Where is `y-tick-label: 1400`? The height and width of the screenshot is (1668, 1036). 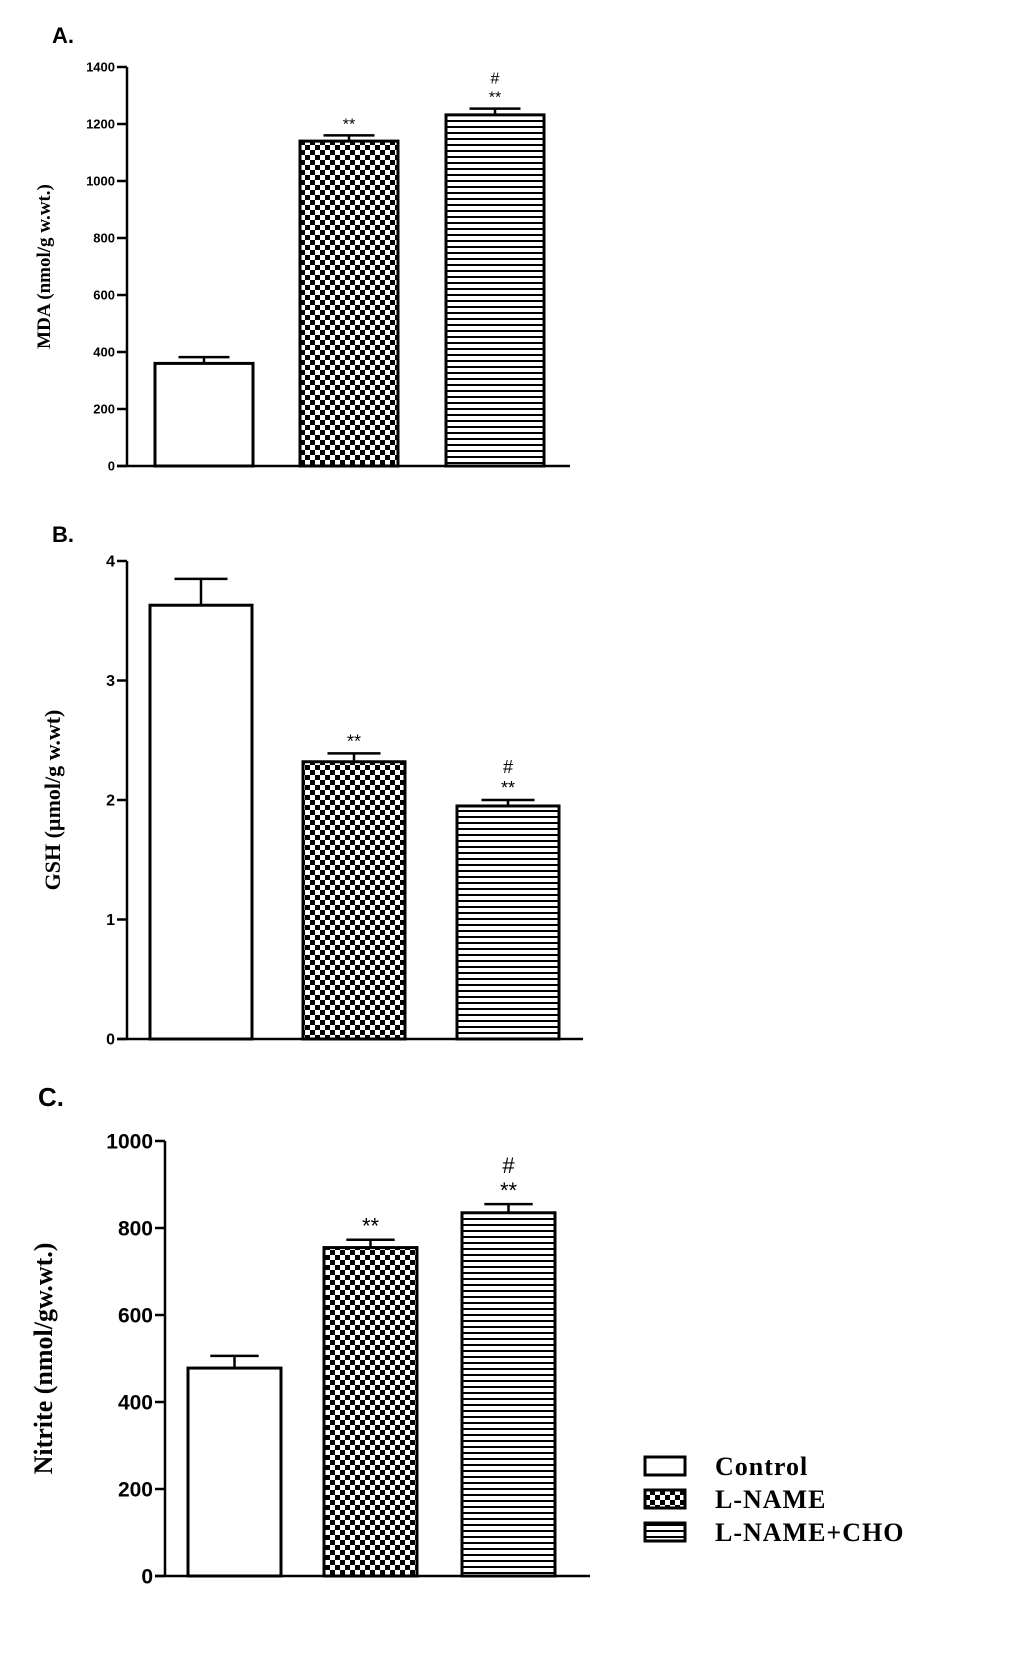
y-tick-label: 1400 is located at coordinates (100, 67).